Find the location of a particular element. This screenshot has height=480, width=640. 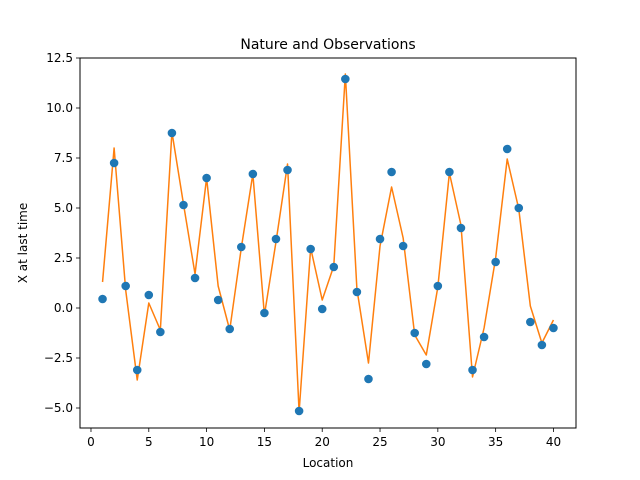

x-tick-label: 15 is located at coordinates (264, 442).